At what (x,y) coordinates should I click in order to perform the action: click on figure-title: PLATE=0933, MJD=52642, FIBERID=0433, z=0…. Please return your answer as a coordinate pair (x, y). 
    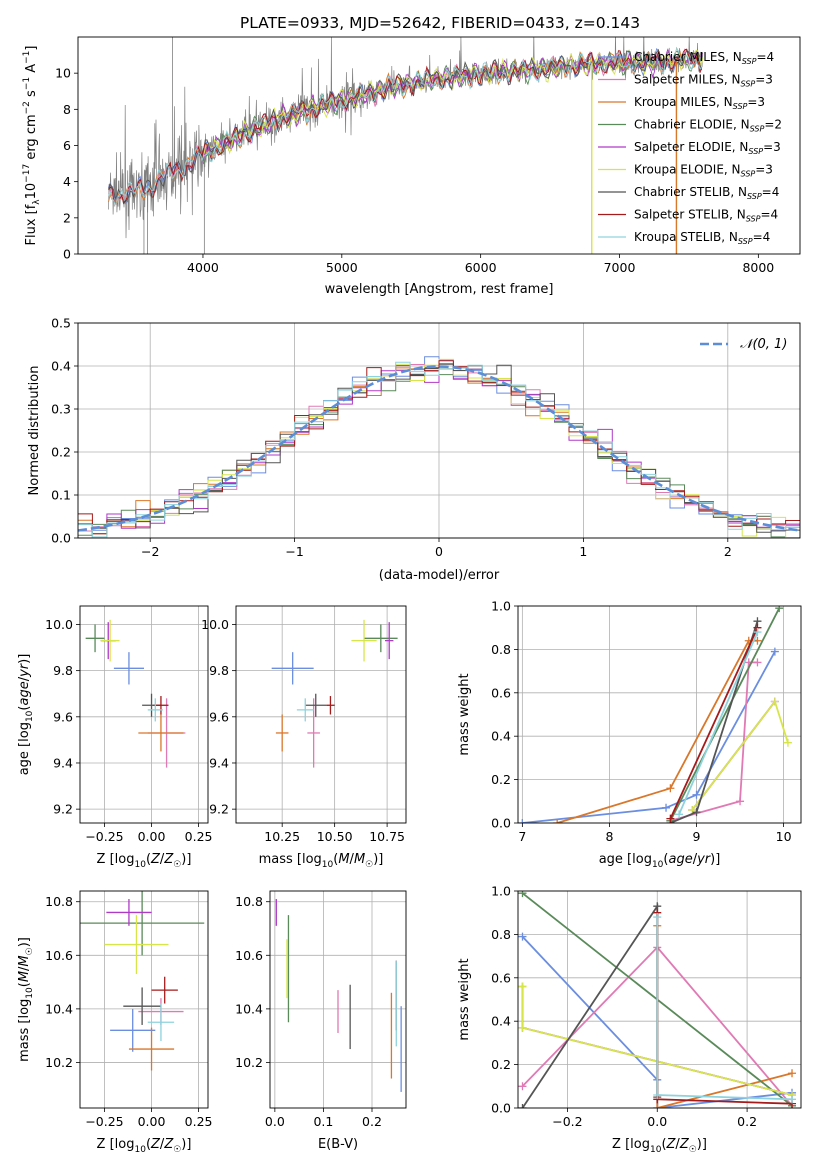
    Looking at the image, I should click on (440, 23).